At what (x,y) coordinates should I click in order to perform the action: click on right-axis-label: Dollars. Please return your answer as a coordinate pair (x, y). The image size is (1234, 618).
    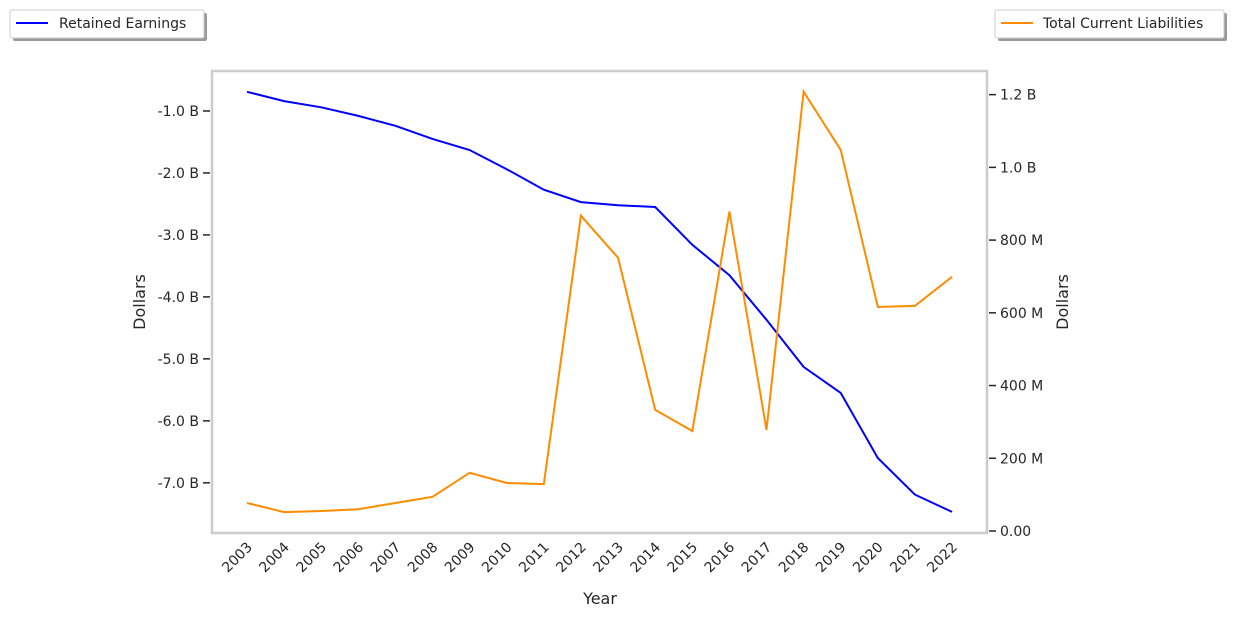
    Looking at the image, I should click on (1062, 302).